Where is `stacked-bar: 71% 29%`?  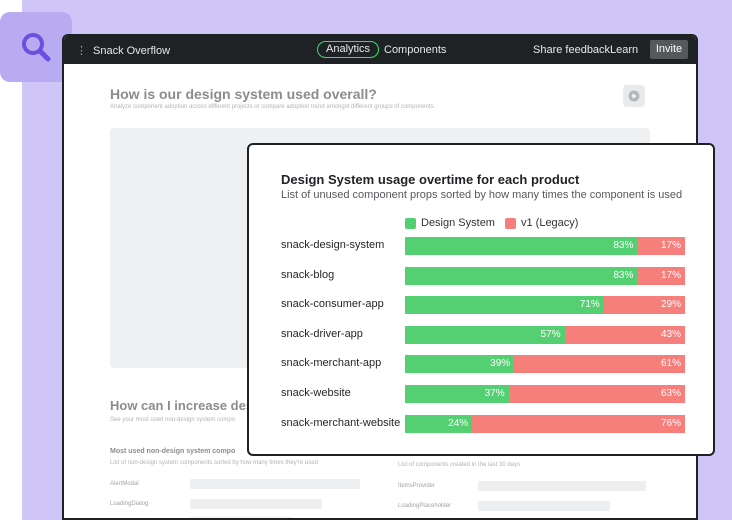
stacked-bar: 71% 29% is located at coordinates (545, 305).